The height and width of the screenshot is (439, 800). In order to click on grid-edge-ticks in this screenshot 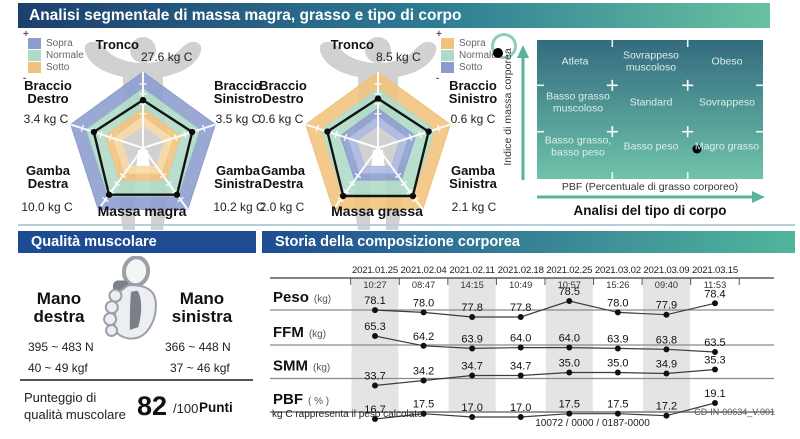, I will do `click(650, 109)`.